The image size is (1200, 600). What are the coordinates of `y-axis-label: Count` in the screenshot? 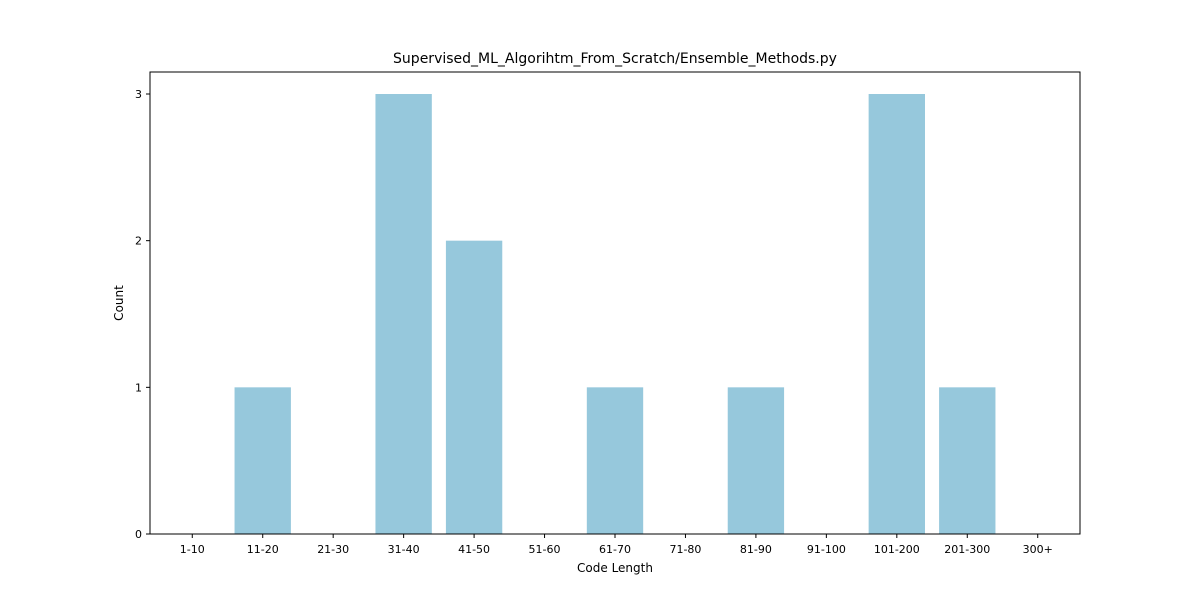 It's located at (119, 303).